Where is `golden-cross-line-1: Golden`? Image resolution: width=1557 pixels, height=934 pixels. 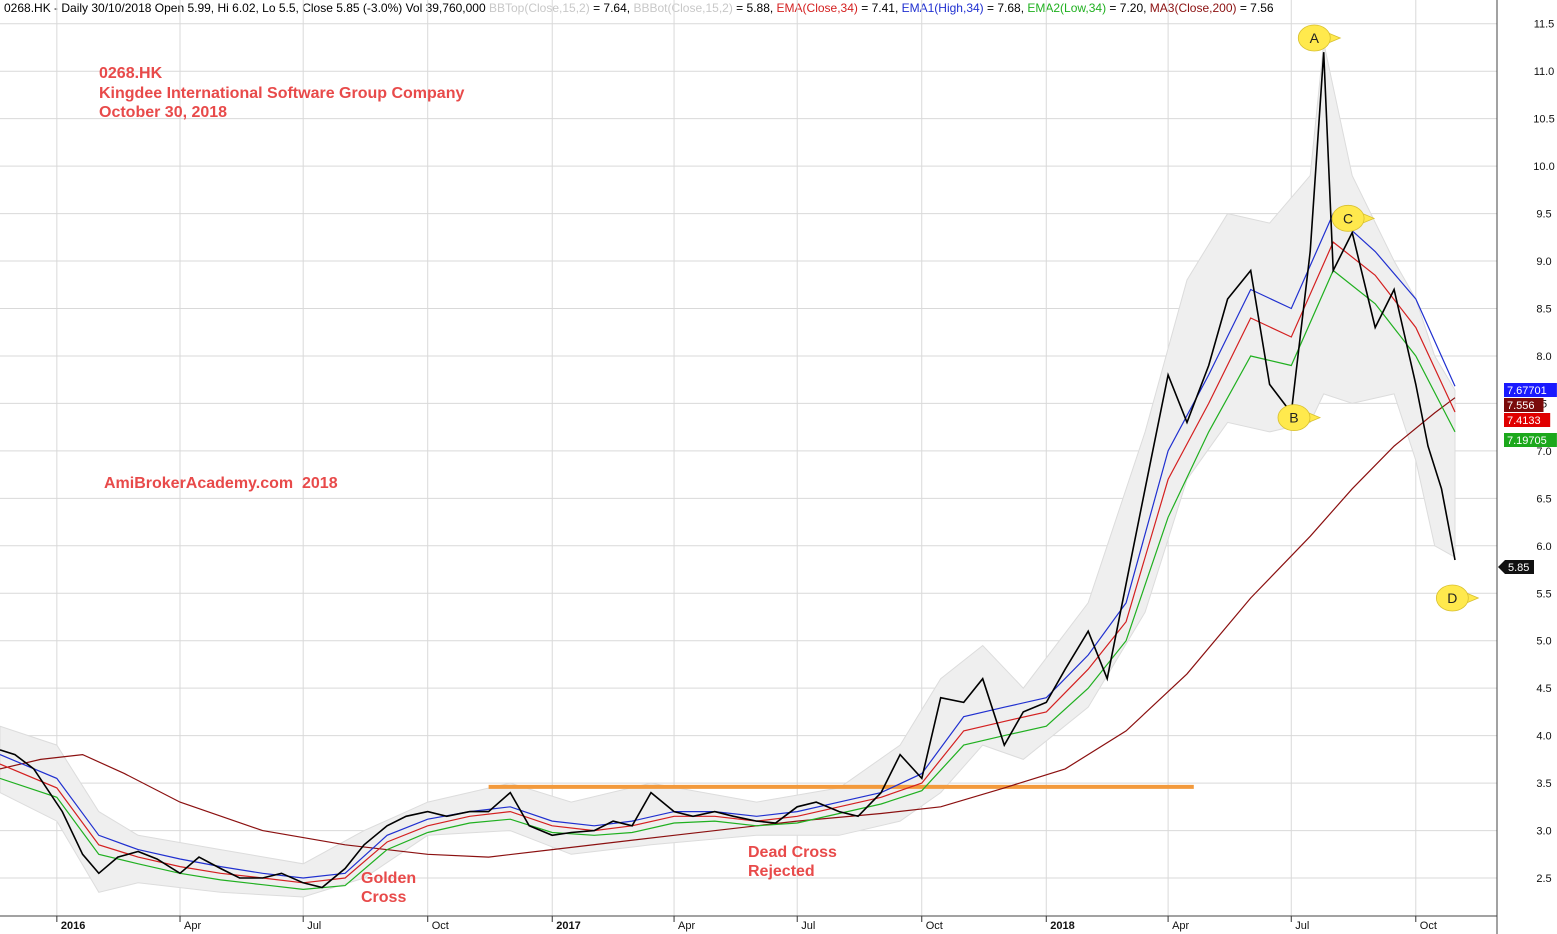 golden-cross-line-1: Golden is located at coordinates (389, 878).